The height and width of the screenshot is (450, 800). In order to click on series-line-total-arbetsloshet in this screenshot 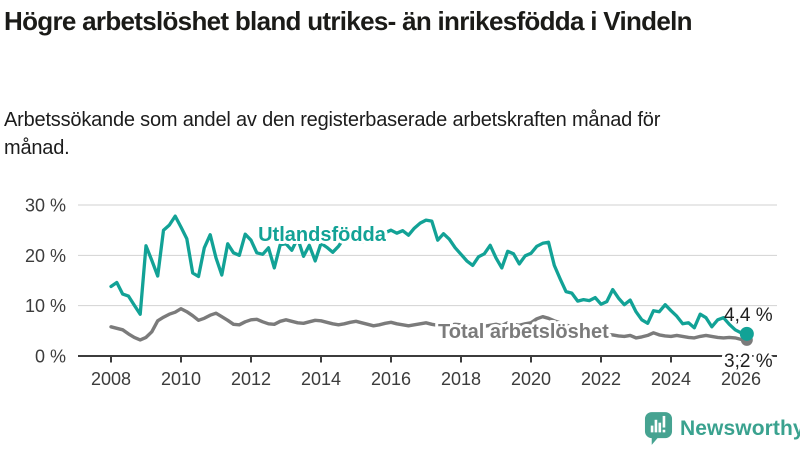, I will do `click(429, 324)`.